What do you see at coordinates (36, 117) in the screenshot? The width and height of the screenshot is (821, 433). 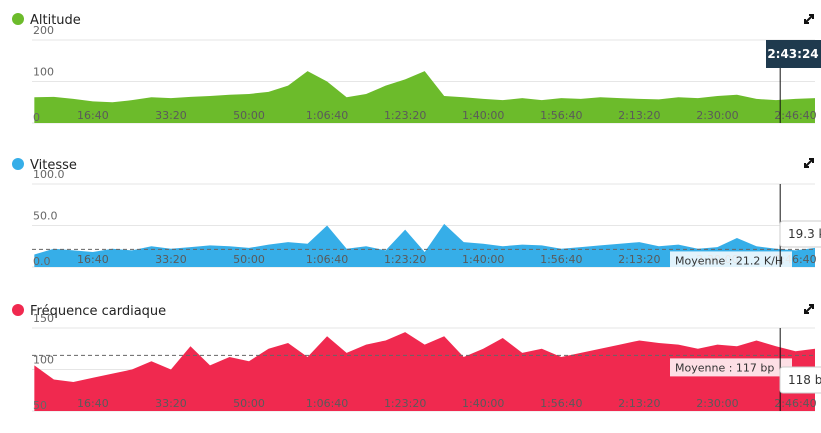 I see `y-tick-label: 0` at bounding box center [36, 117].